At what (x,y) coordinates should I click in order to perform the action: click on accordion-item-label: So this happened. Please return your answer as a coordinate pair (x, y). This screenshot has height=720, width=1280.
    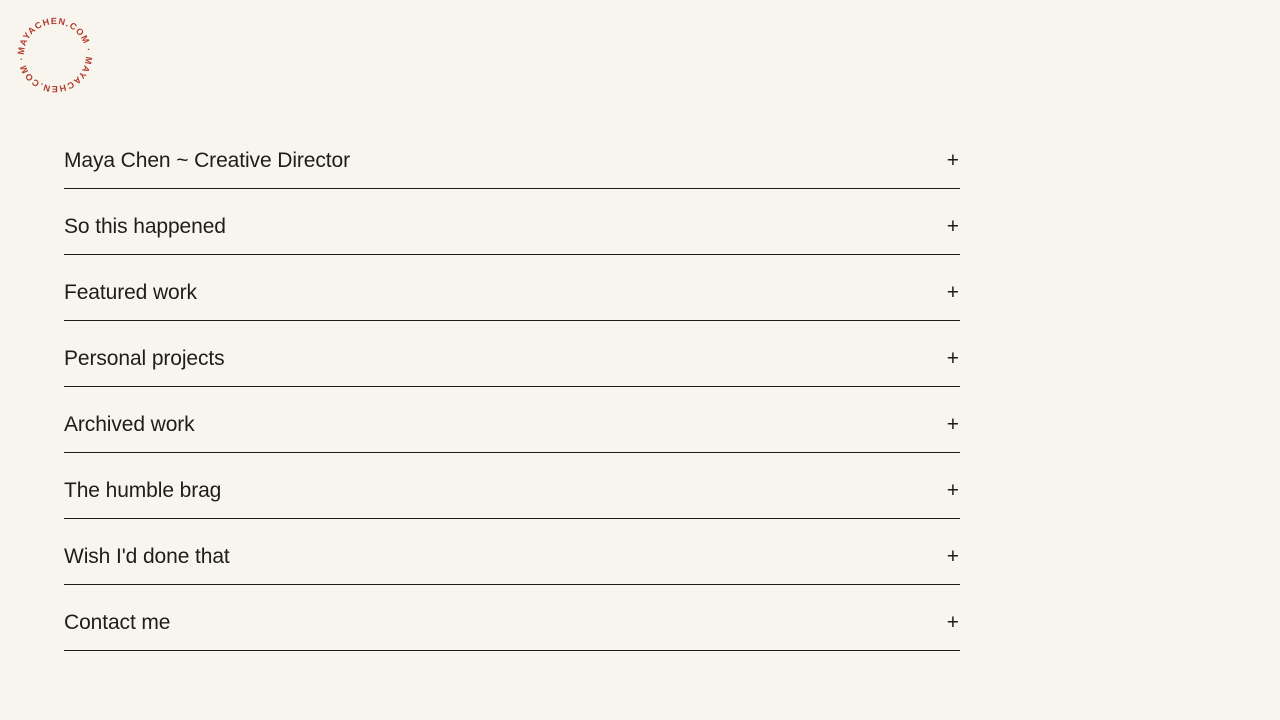
    Looking at the image, I should click on (145, 226).